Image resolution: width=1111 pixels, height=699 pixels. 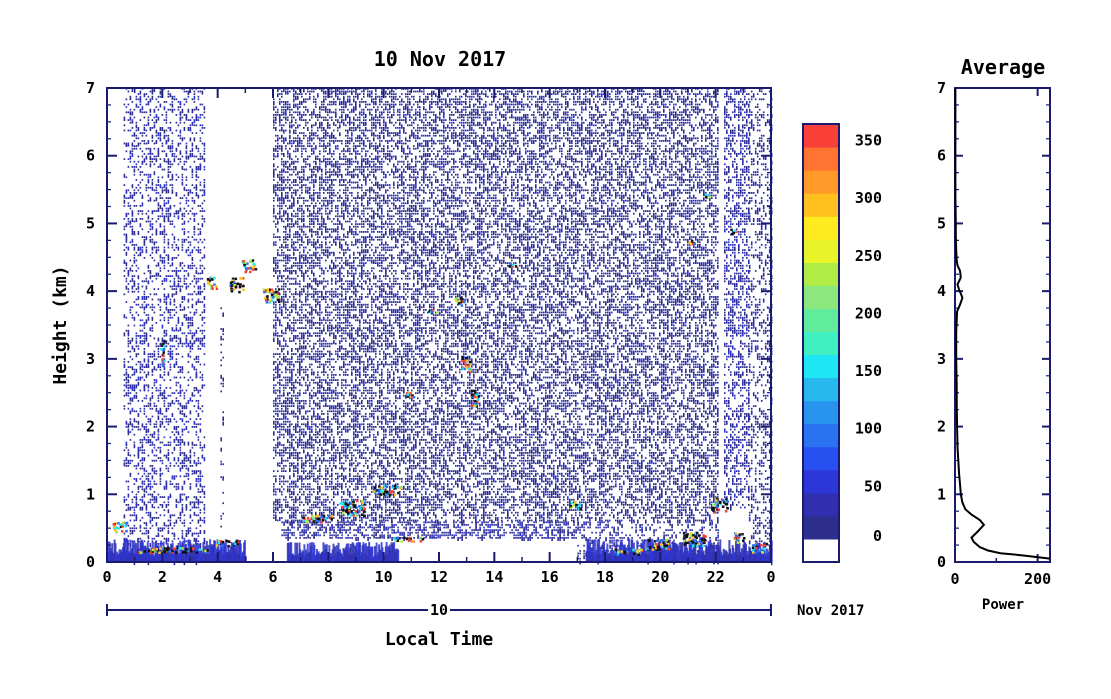 I want to click on y-tick-label: 5, so click(x=90, y=223).